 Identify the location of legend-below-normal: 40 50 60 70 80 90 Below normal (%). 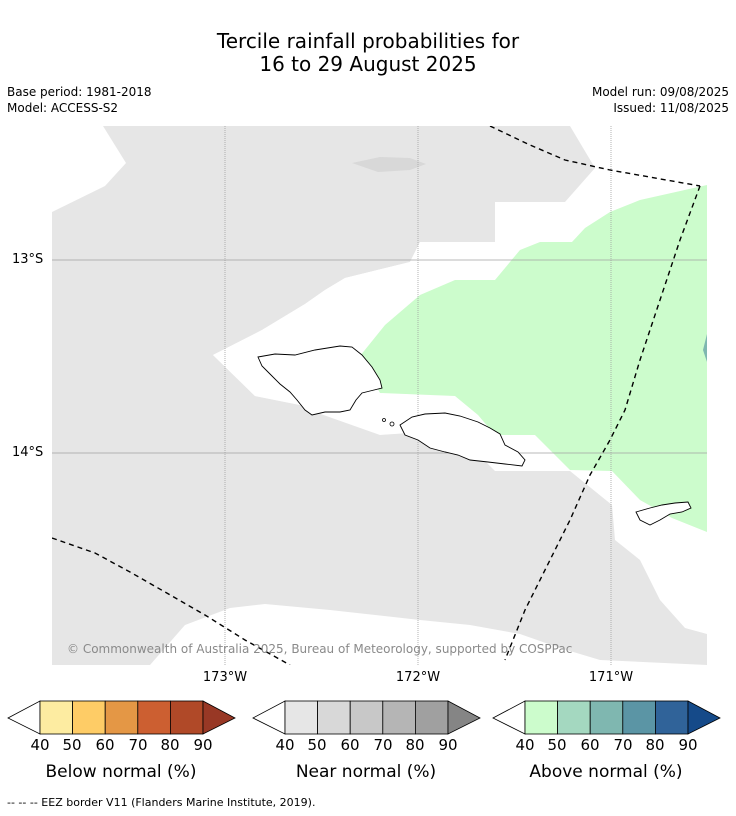
(122, 741).